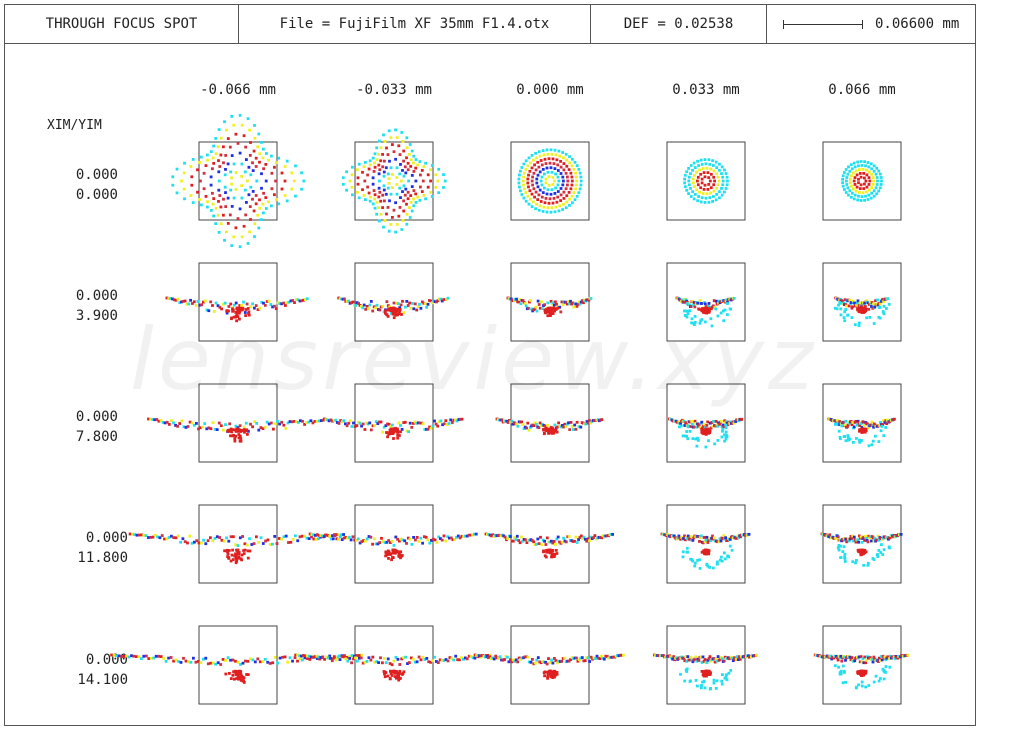  What do you see at coordinates (706, 90) in the screenshot?
I see `column-label: 0.033 mm` at bounding box center [706, 90].